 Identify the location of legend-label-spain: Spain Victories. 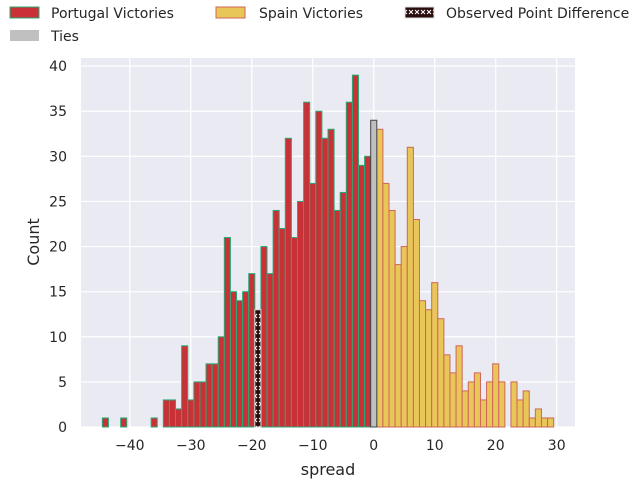
(311, 14).